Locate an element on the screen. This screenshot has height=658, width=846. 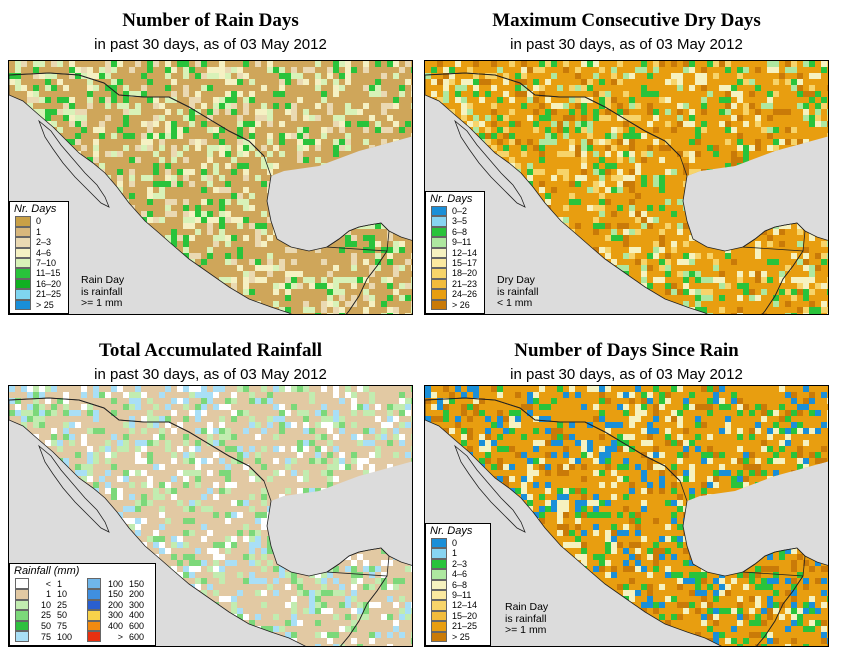
legend-item: 7–10 is located at coordinates (39, 263).